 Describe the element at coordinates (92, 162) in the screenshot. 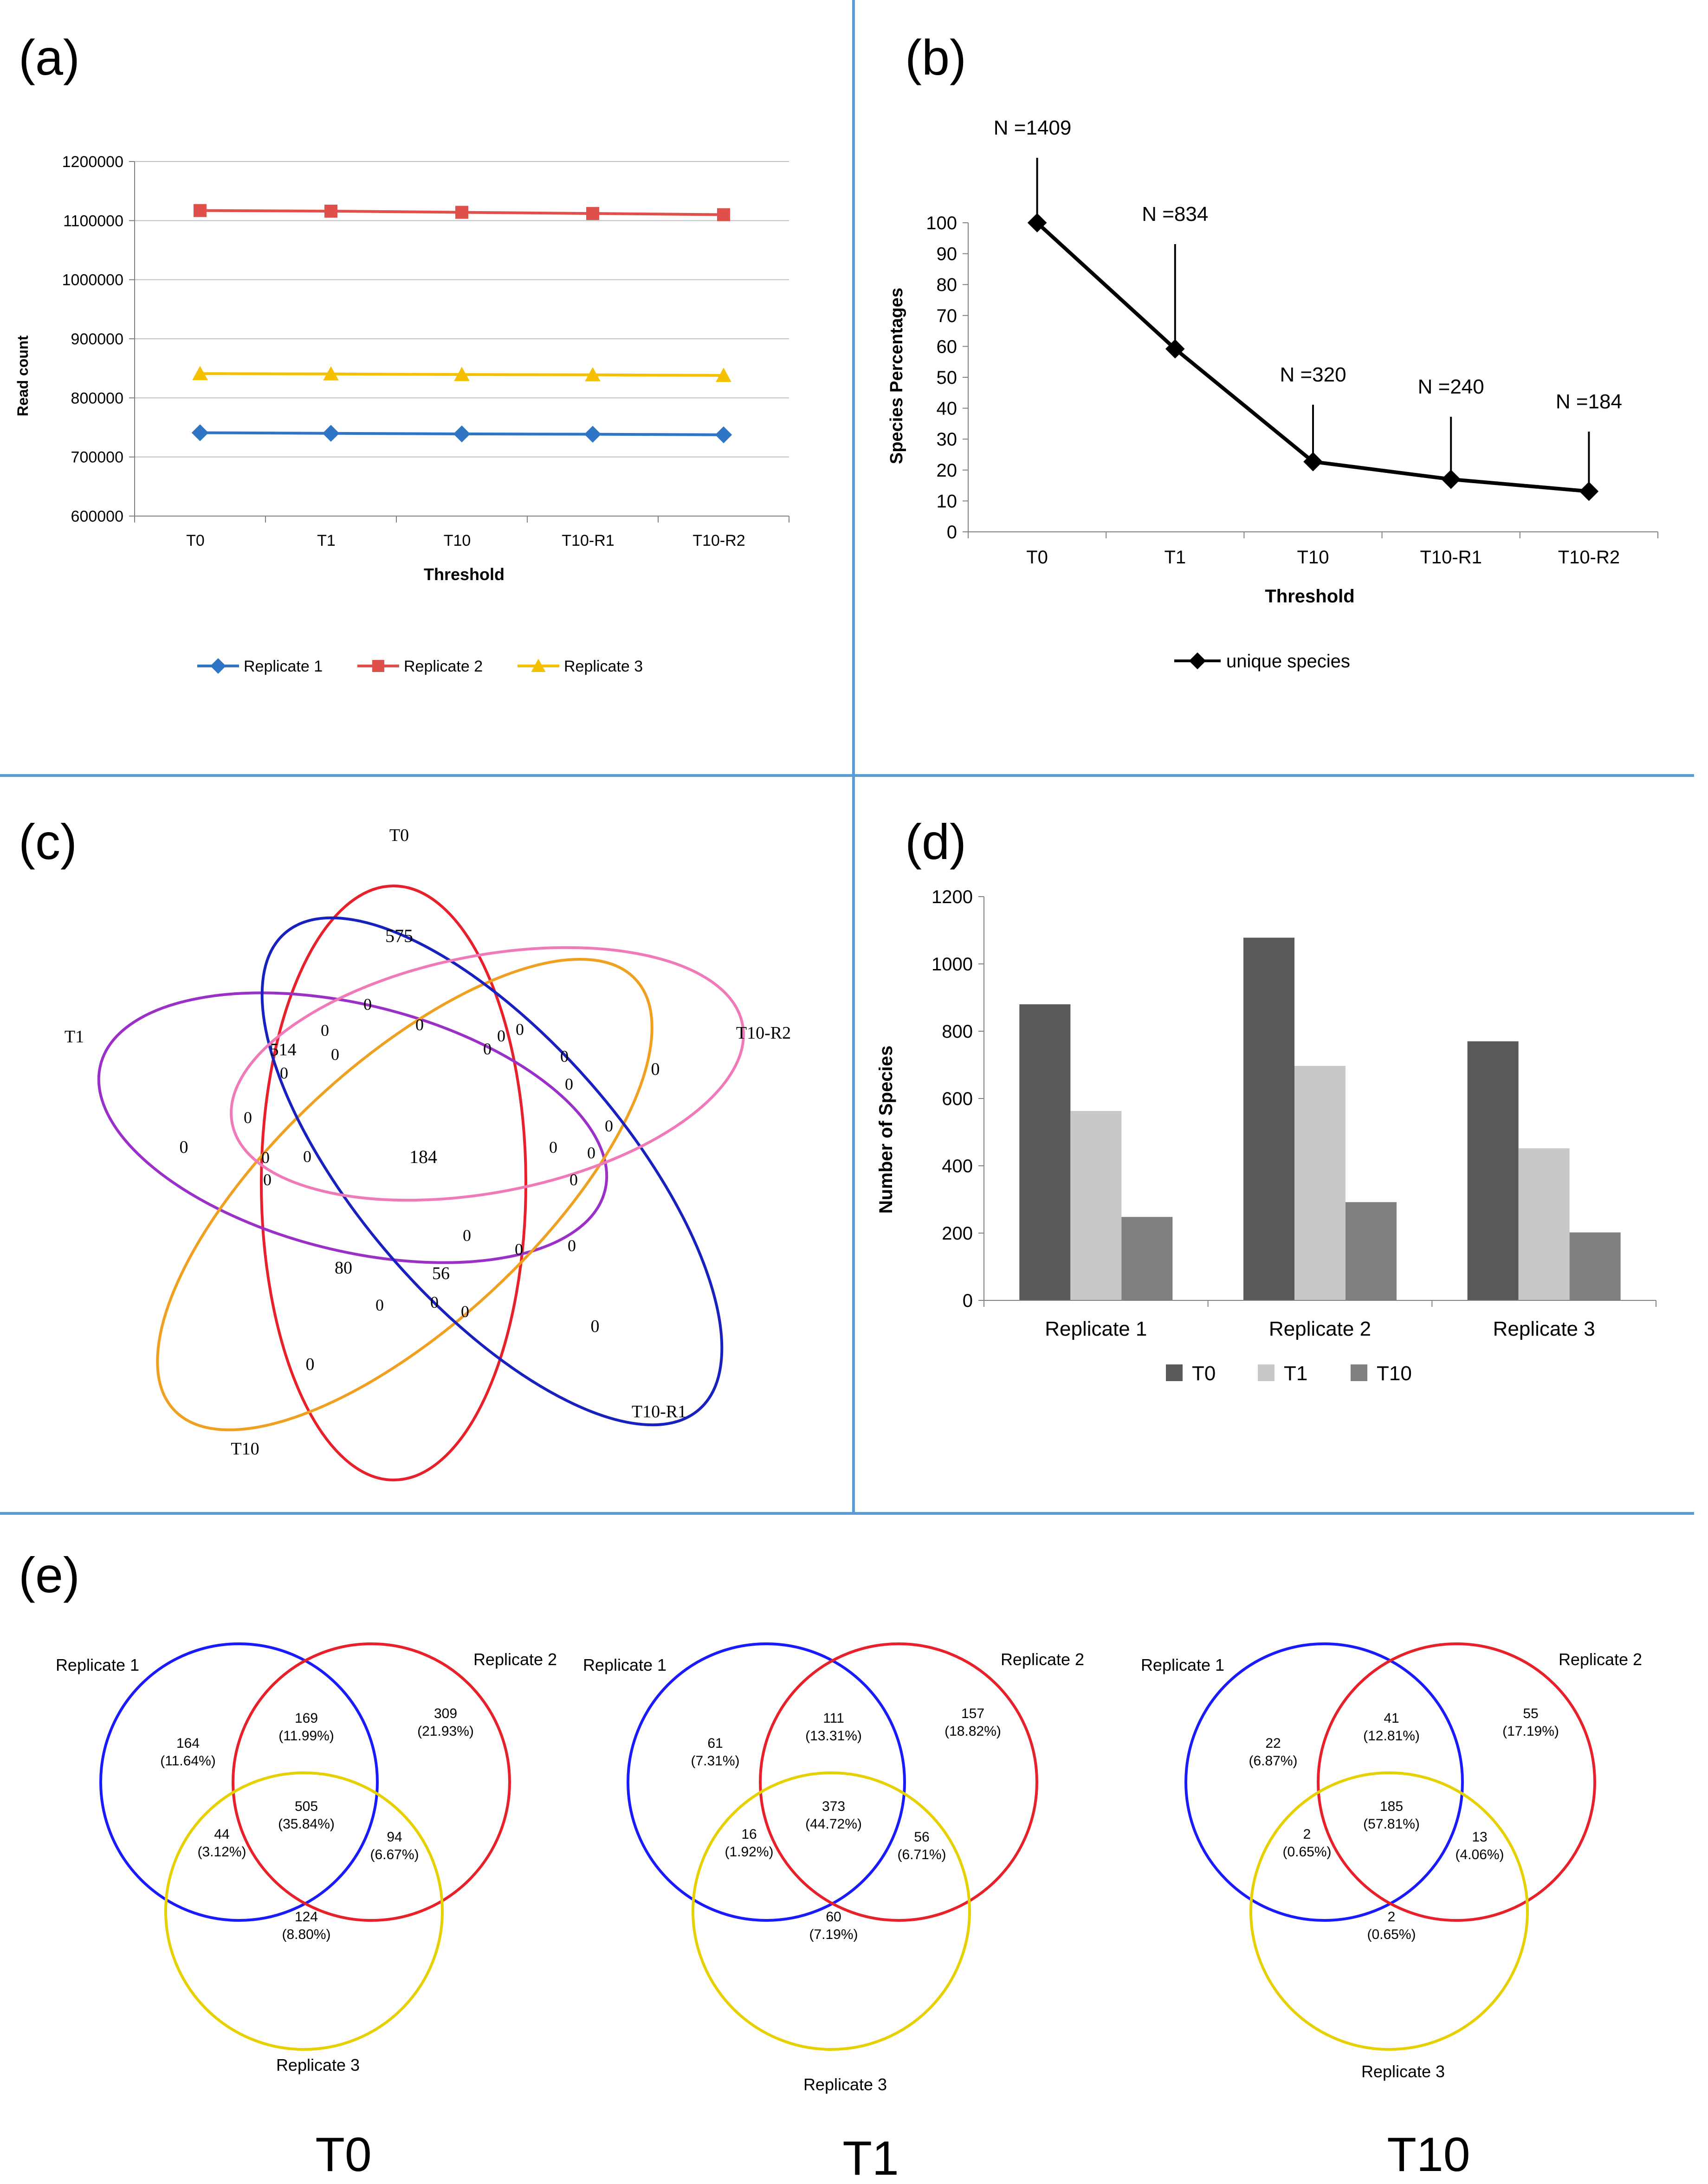

I see `y-tick-label: 1200000` at that location.